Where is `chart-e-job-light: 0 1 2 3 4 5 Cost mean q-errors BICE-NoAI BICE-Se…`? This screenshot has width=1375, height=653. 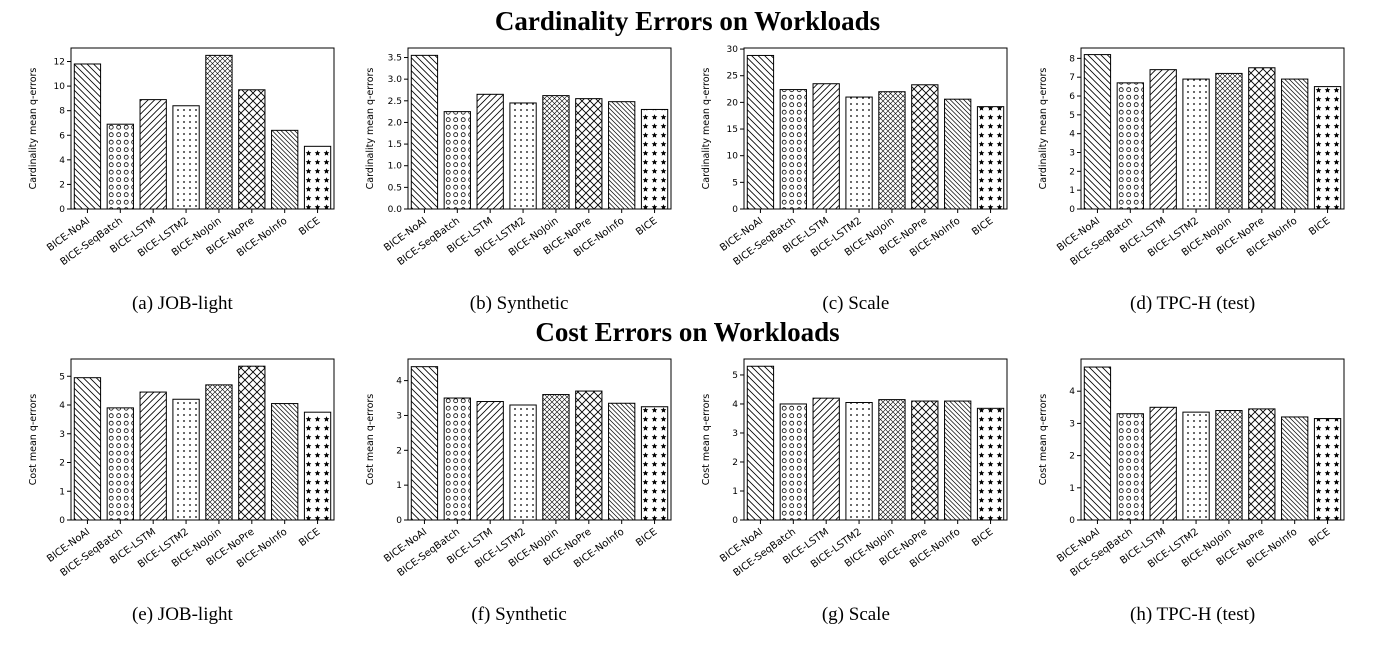
chart-e-job-light: 0 1 2 3 4 5 Cost mean q-errors BICE-NoAI BICE-Se… is located at coordinates (182, 489).